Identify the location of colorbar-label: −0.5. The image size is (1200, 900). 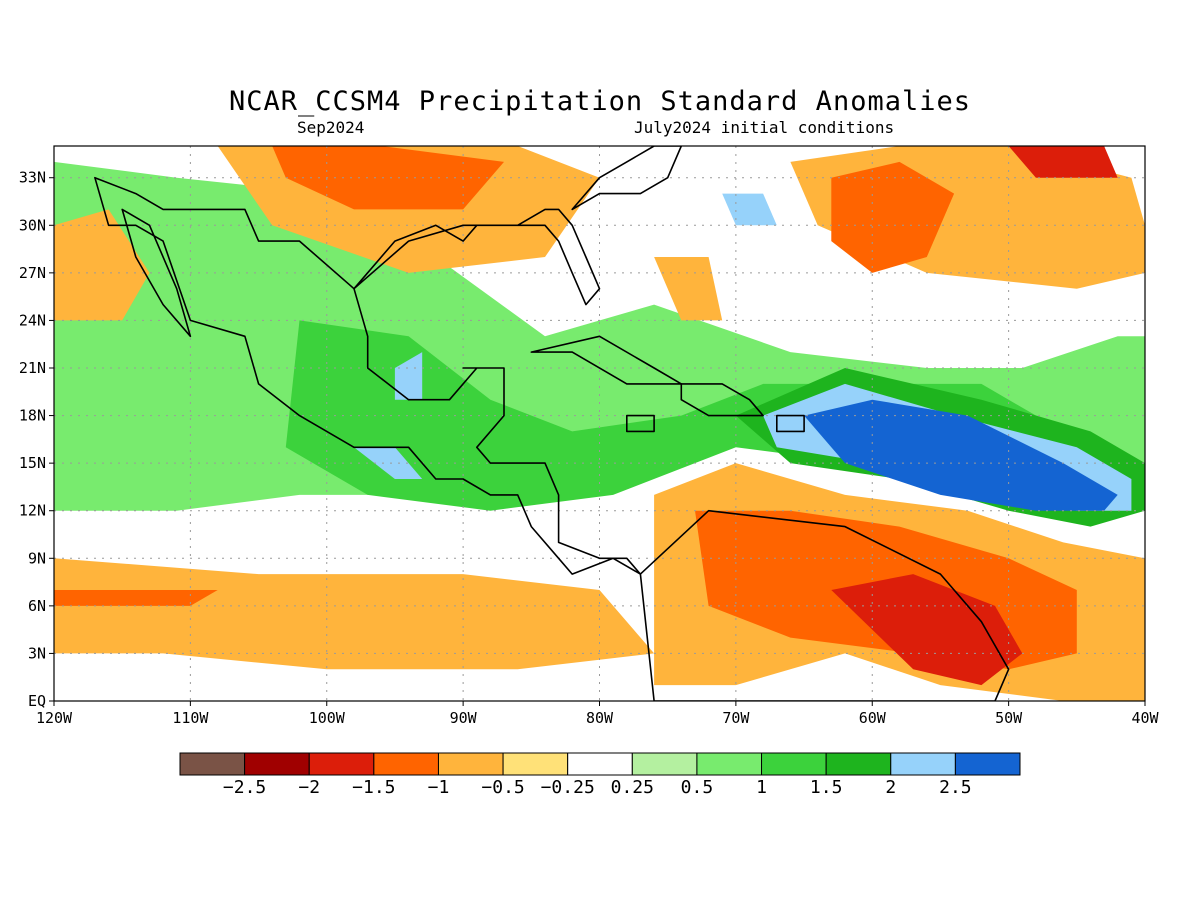
(502, 787).